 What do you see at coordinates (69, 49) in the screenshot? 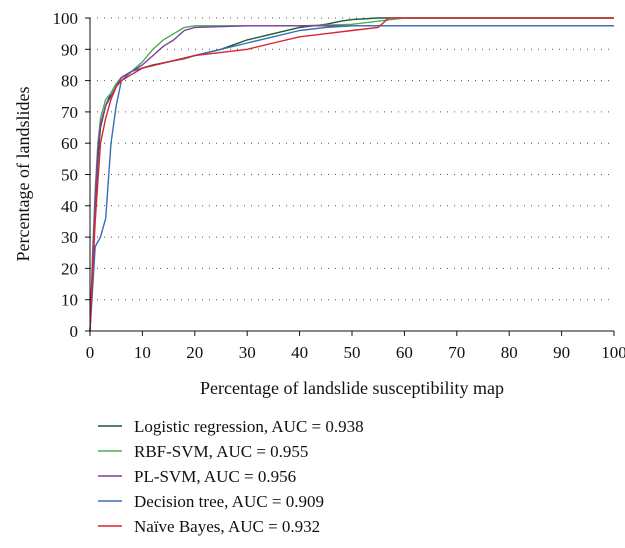
I see `y-tick-label: 90` at bounding box center [69, 49].